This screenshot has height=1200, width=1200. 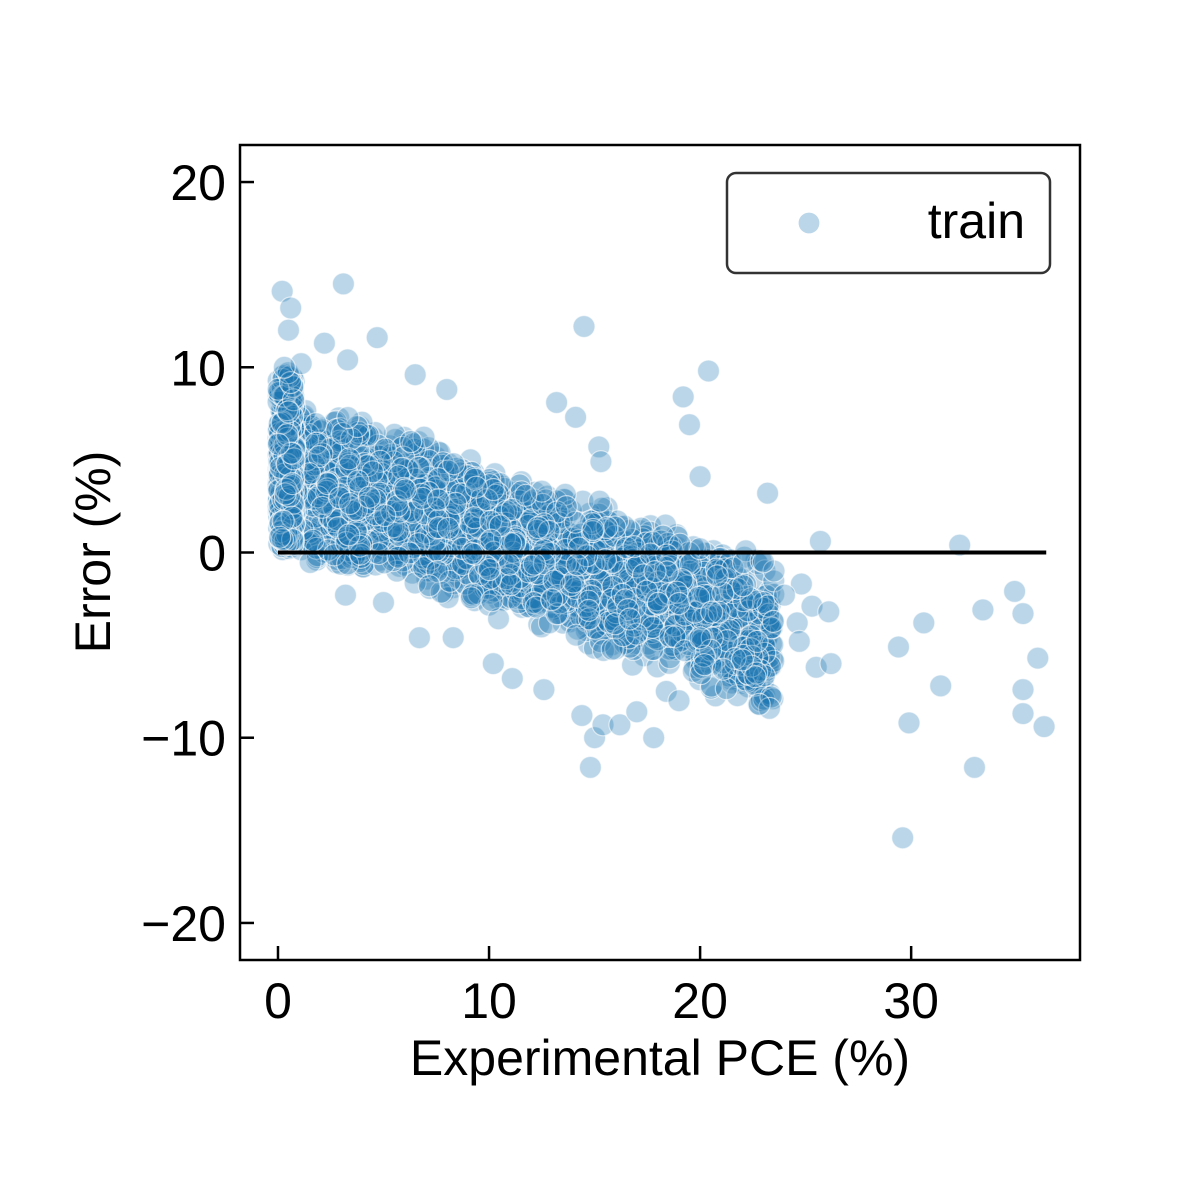 What do you see at coordinates (888, 223) in the screenshot?
I see `legend: train` at bounding box center [888, 223].